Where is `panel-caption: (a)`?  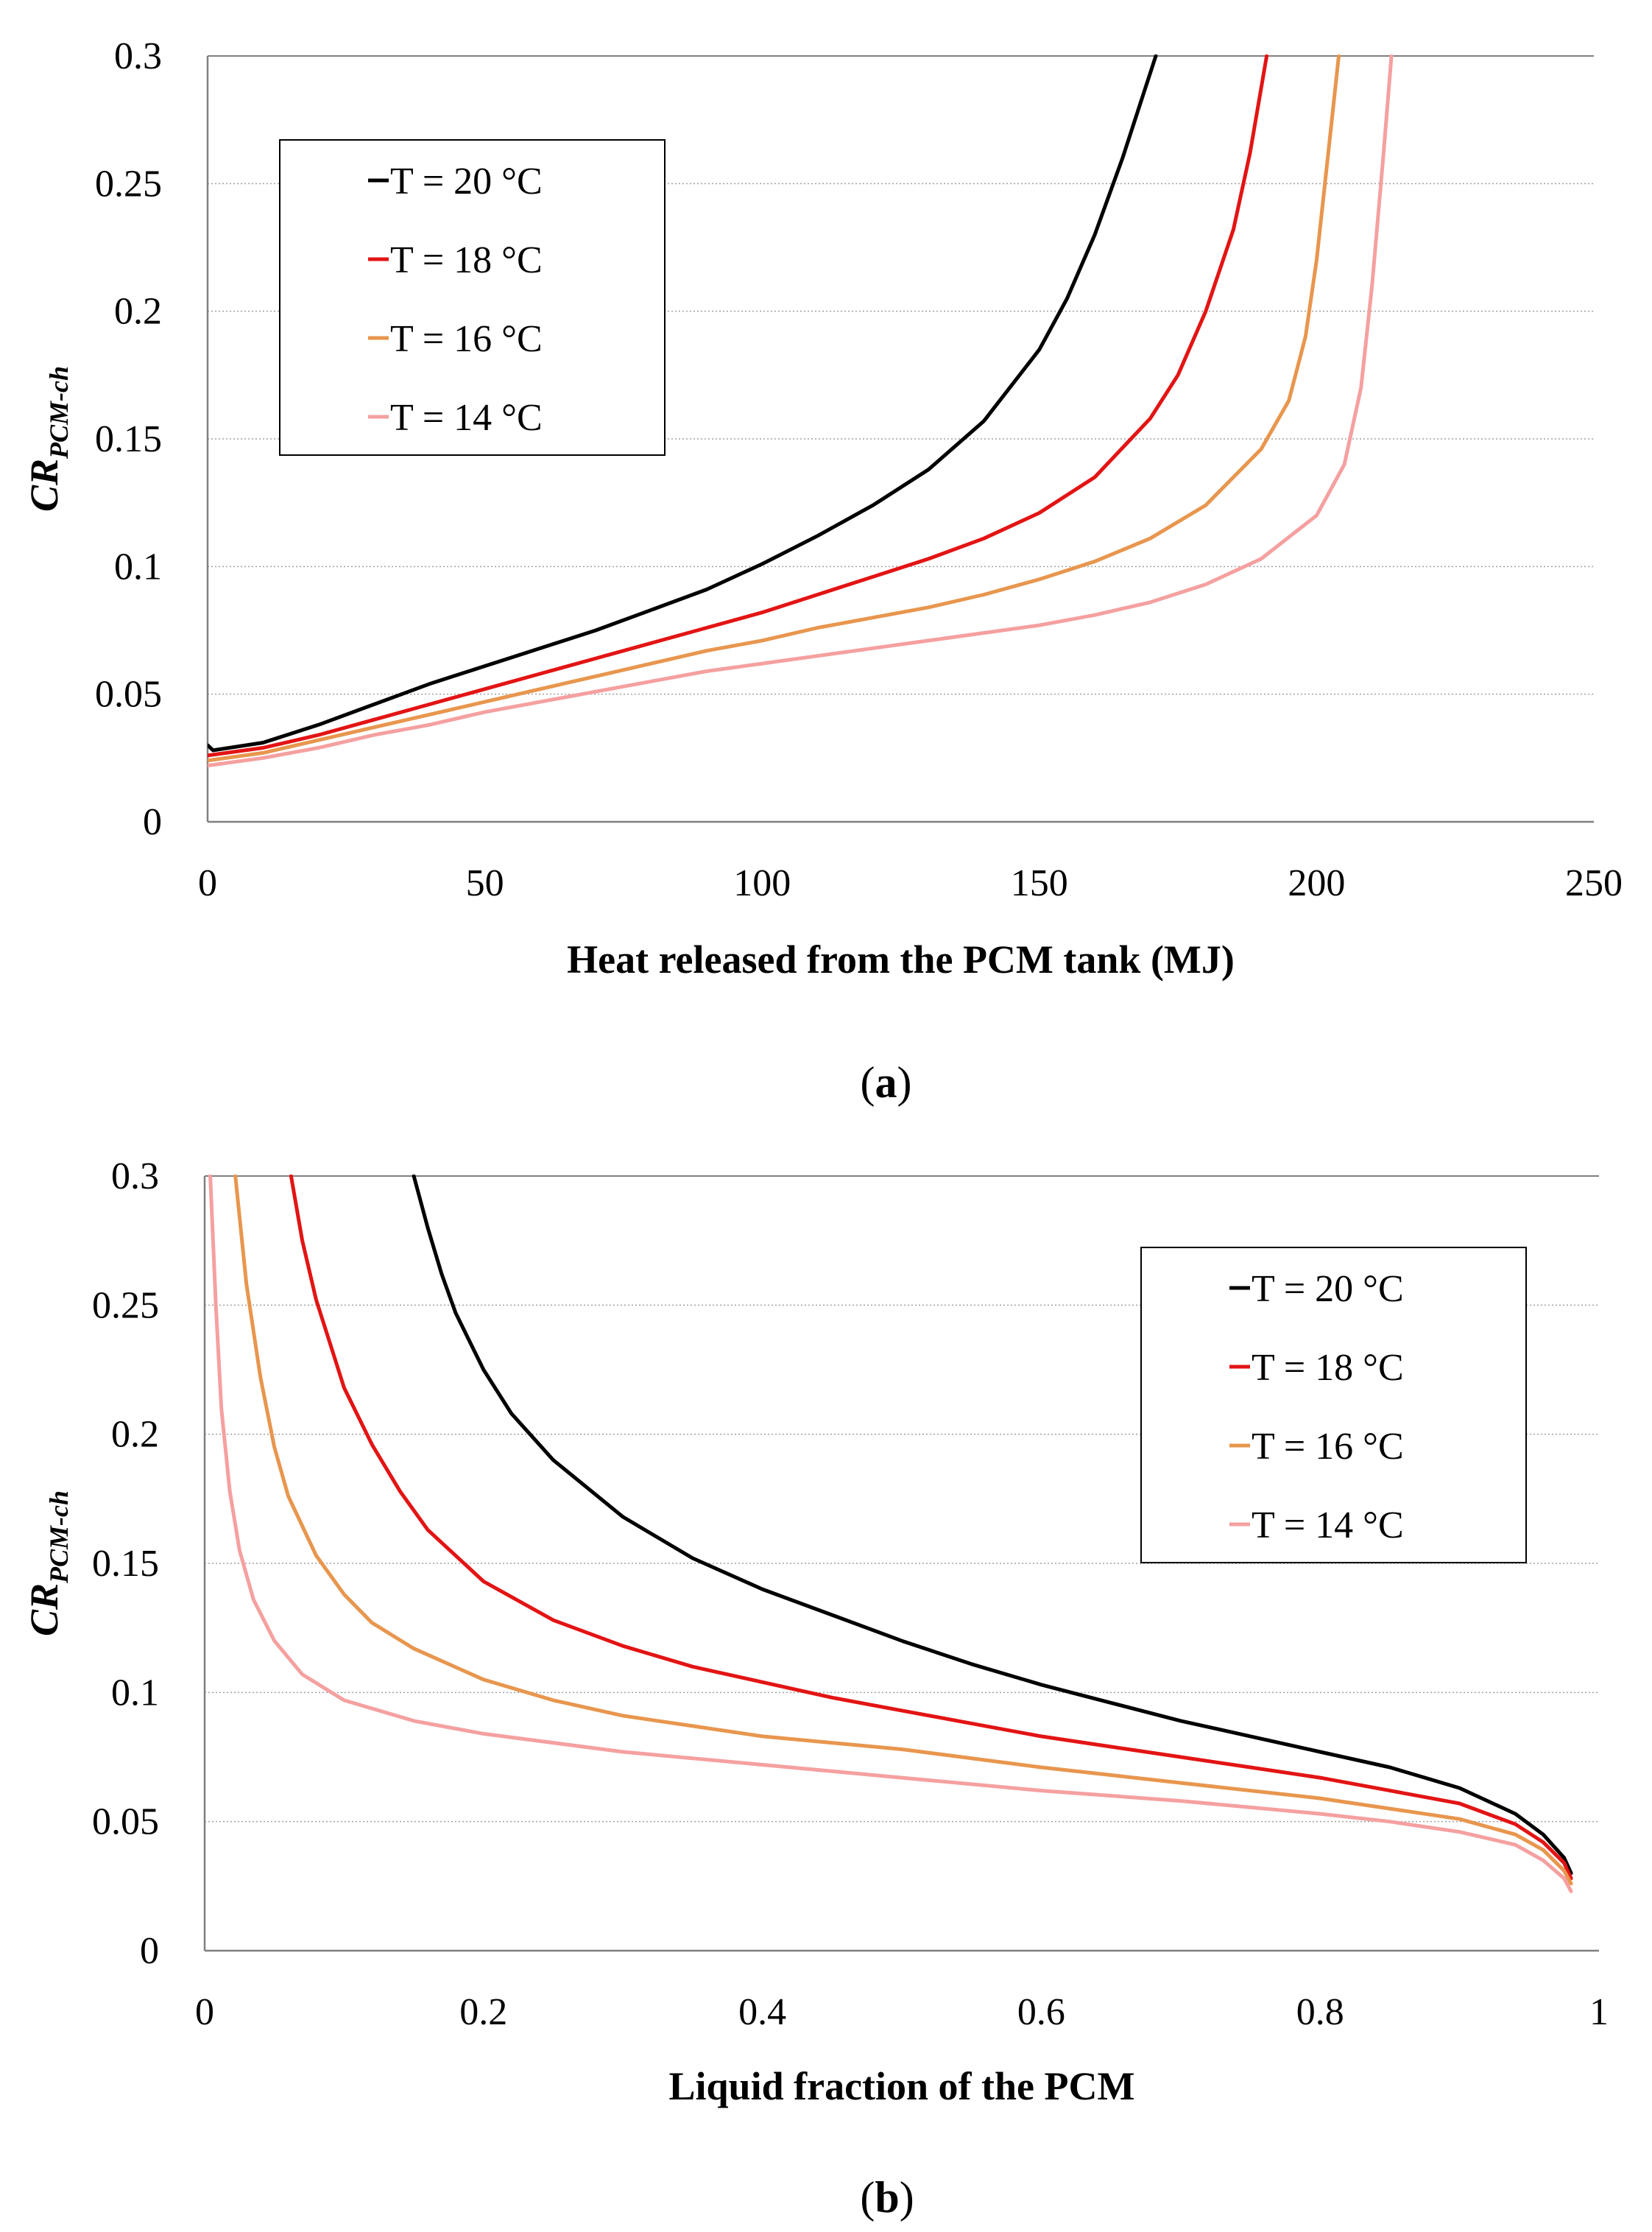
panel-caption: (a) is located at coordinates (886, 1083).